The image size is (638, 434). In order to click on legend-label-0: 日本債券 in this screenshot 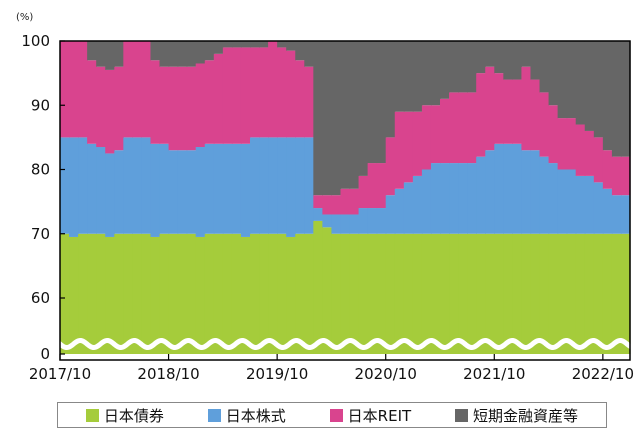, I will do `click(133, 415)`.